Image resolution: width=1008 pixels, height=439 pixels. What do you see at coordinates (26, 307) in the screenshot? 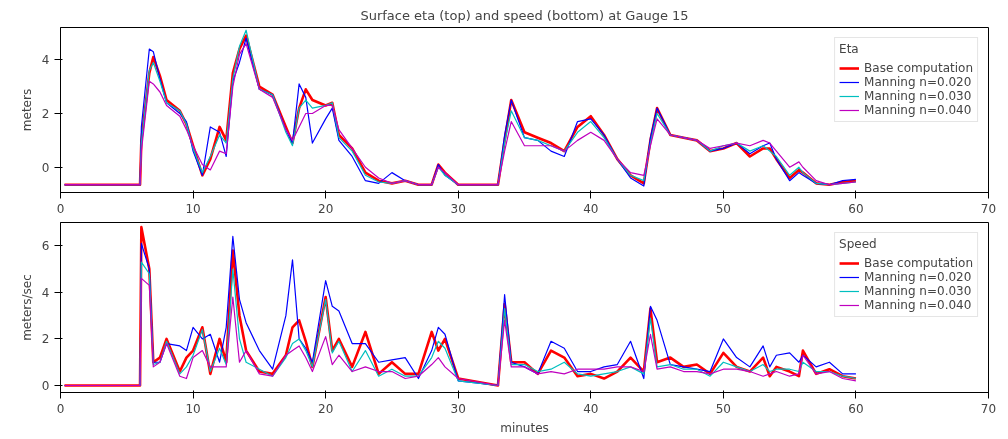
I see `y-axis-title: meters/sec` at bounding box center [26, 307].